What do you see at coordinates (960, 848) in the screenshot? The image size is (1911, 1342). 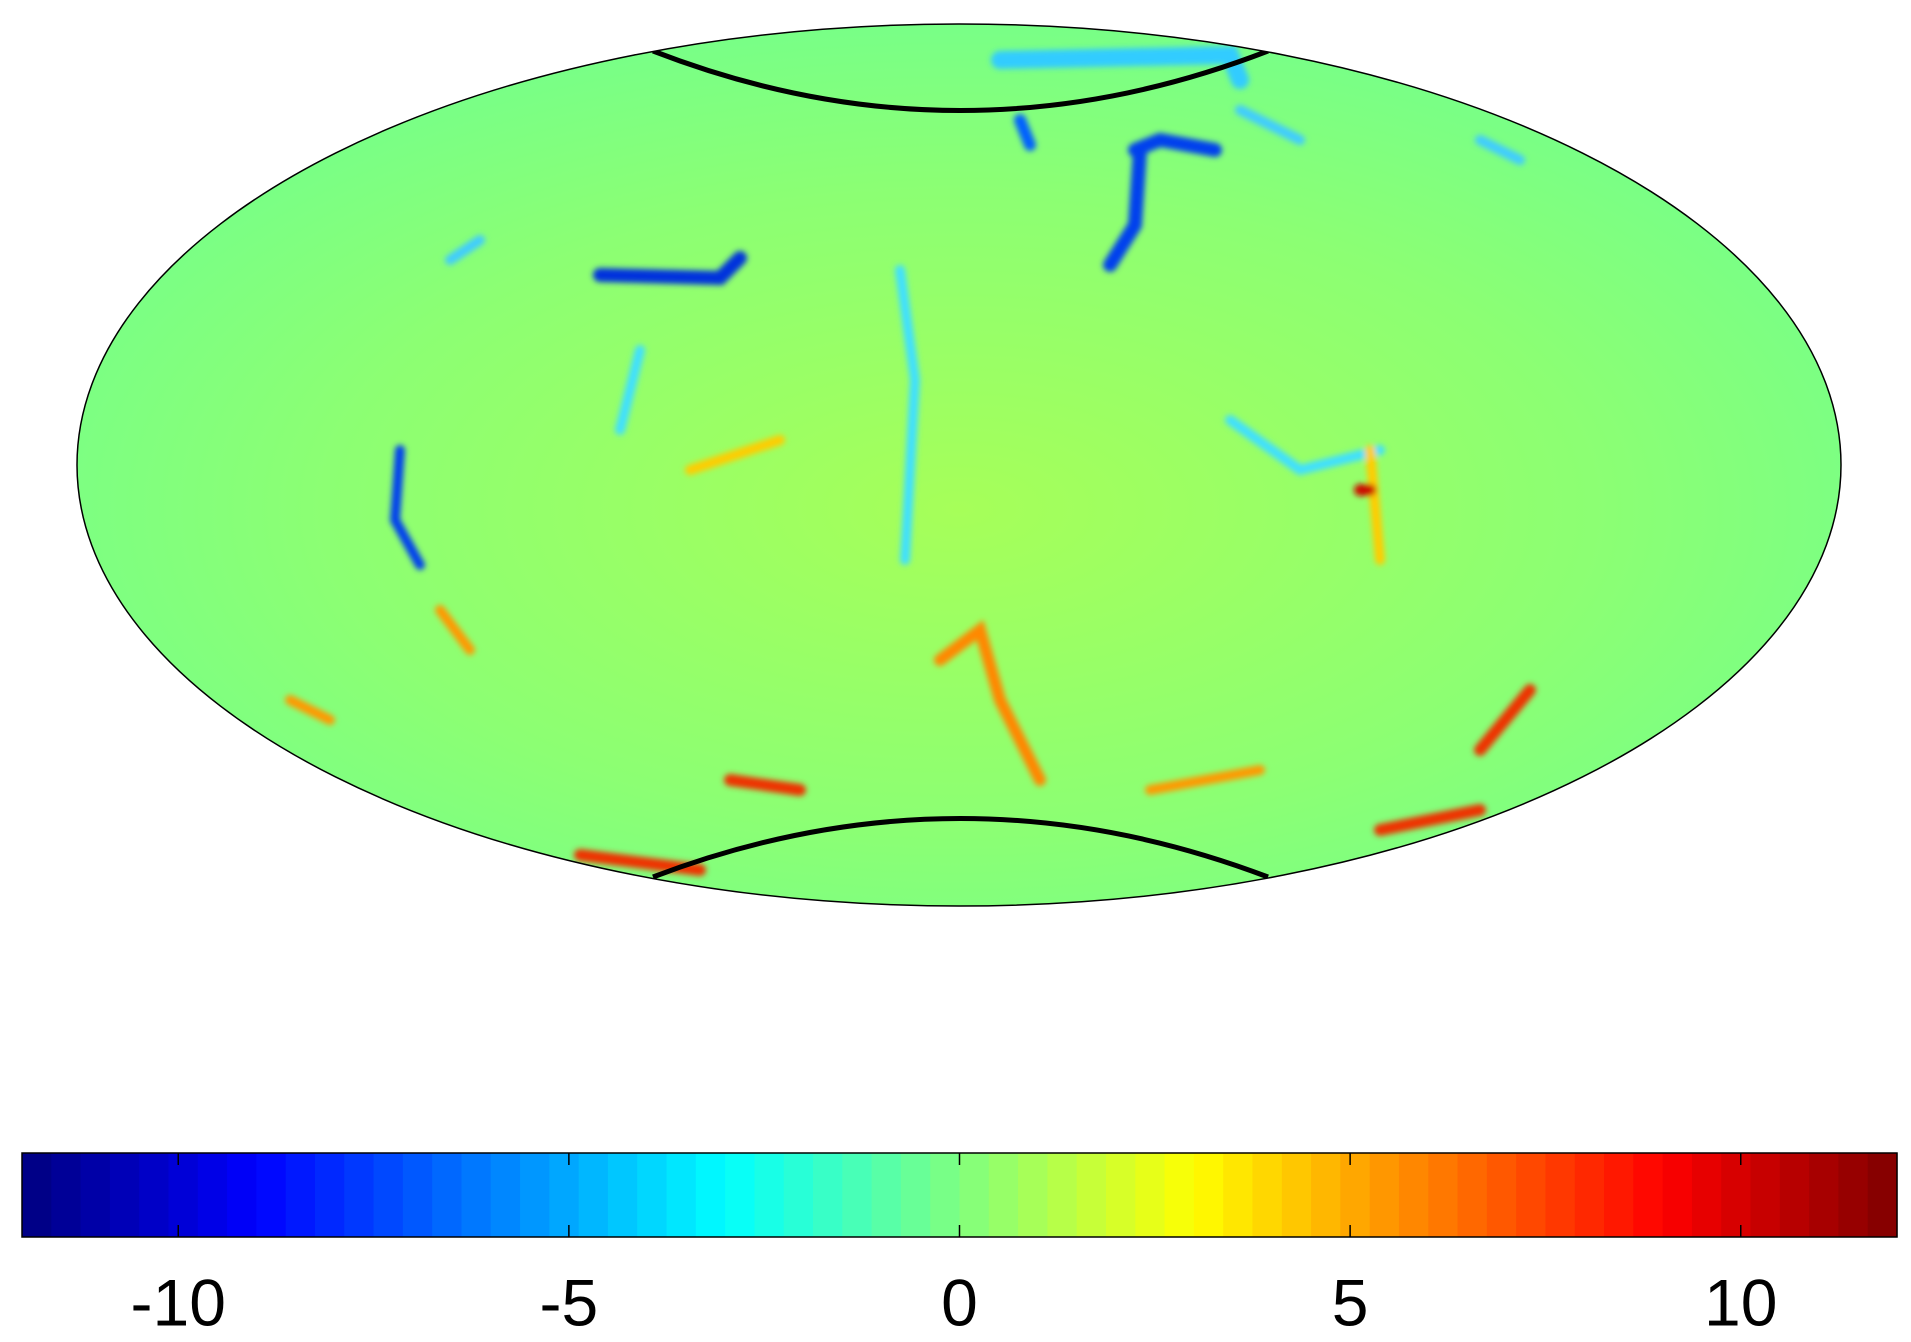 I see `polar-circle-south` at bounding box center [960, 848].